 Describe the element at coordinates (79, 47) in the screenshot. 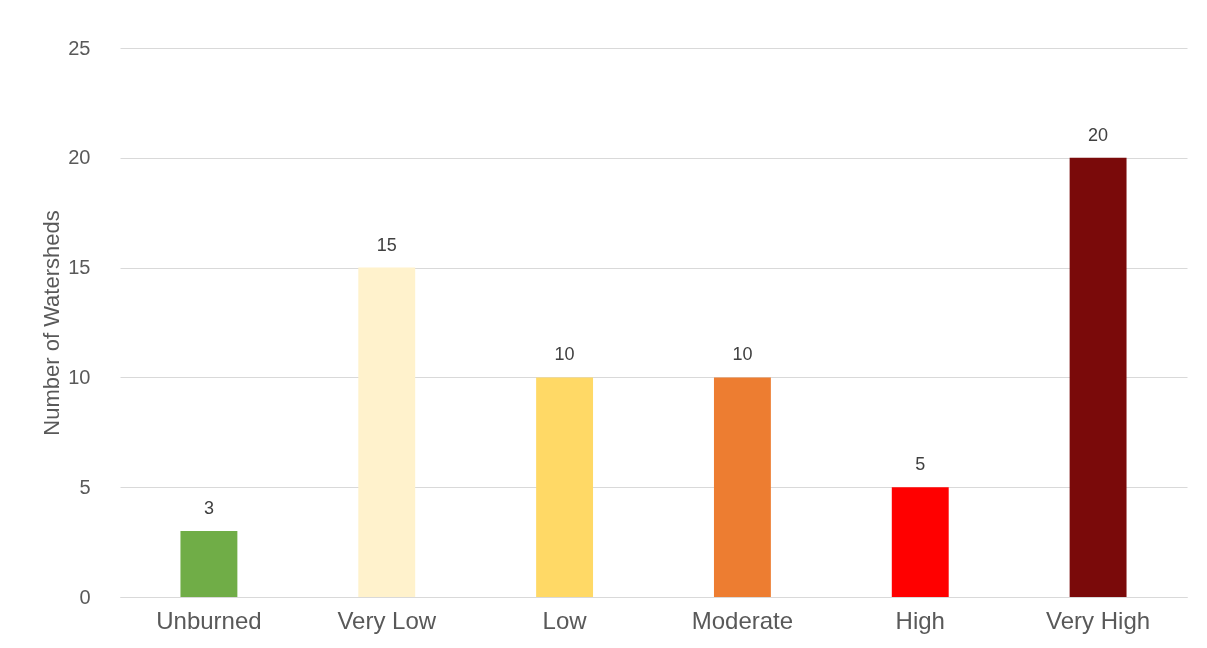

I see `y-tick-label: 25` at that location.